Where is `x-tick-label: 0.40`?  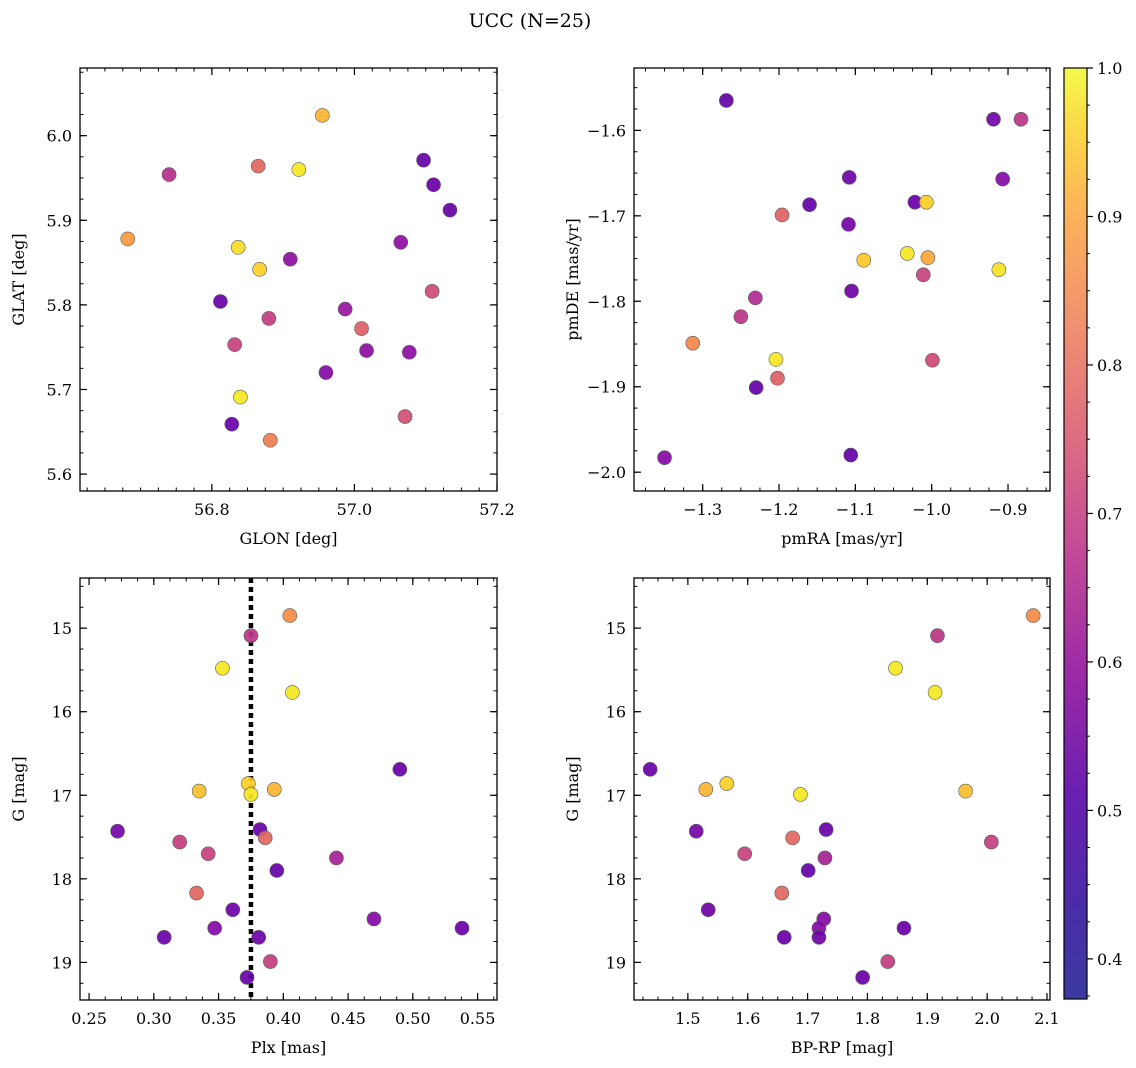 x-tick-label: 0.40 is located at coordinates (284, 1018).